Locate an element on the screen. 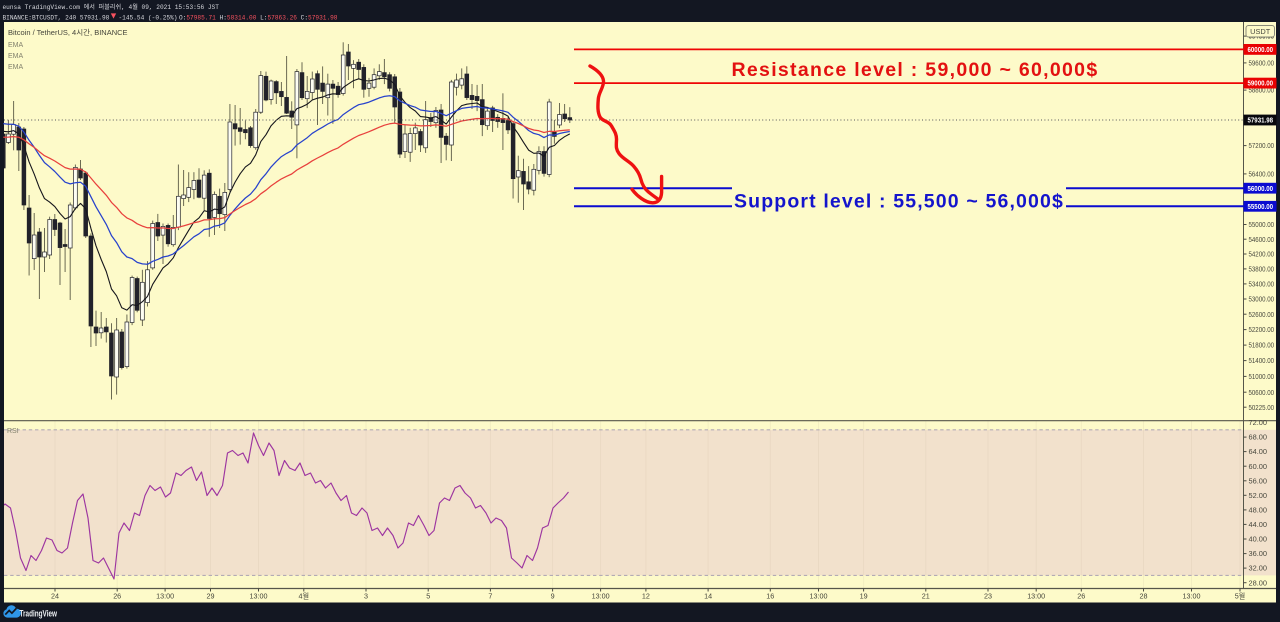 The width and height of the screenshot is (1280, 622). svg-text: 64.00 is located at coordinates (1258, 451).